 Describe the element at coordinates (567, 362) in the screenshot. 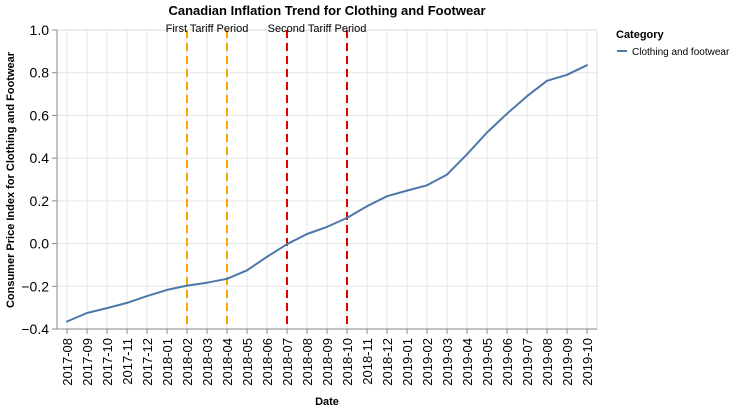

I see `x-tick-label: 2019-09` at that location.